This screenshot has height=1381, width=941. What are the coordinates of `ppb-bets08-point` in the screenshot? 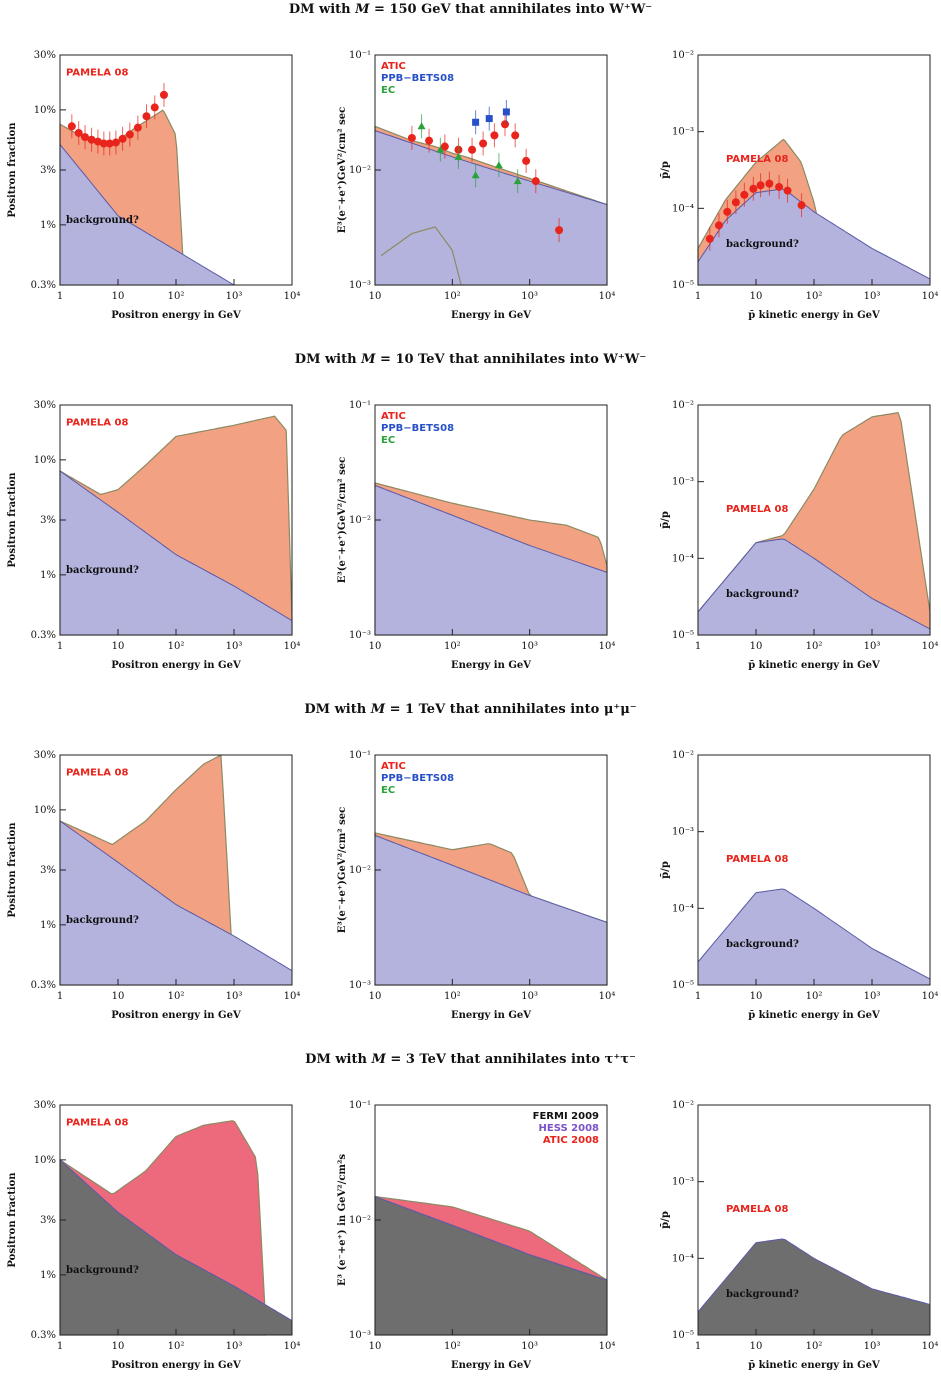 It's located at (506, 112).